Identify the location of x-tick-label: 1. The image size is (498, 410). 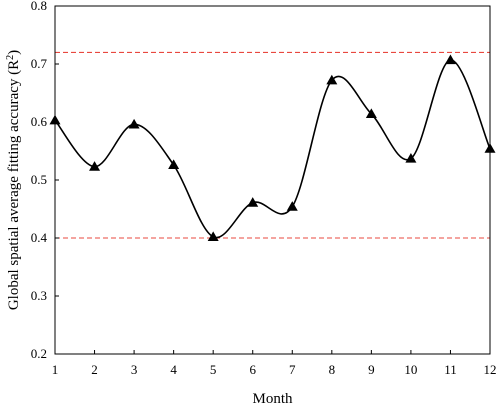
(55, 369).